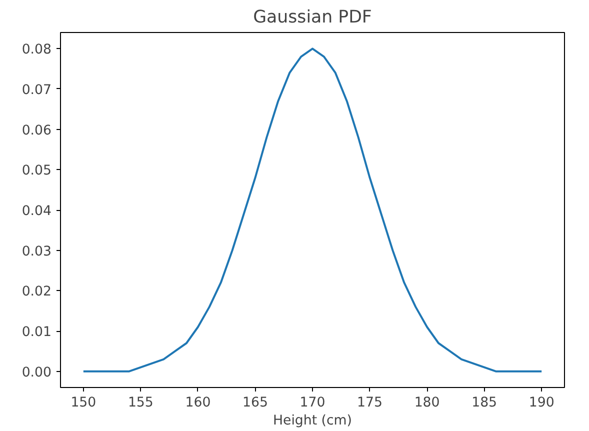 The image size is (589, 431). What do you see at coordinates (255, 403) in the screenshot?
I see `x-tick-label: 165` at bounding box center [255, 403].